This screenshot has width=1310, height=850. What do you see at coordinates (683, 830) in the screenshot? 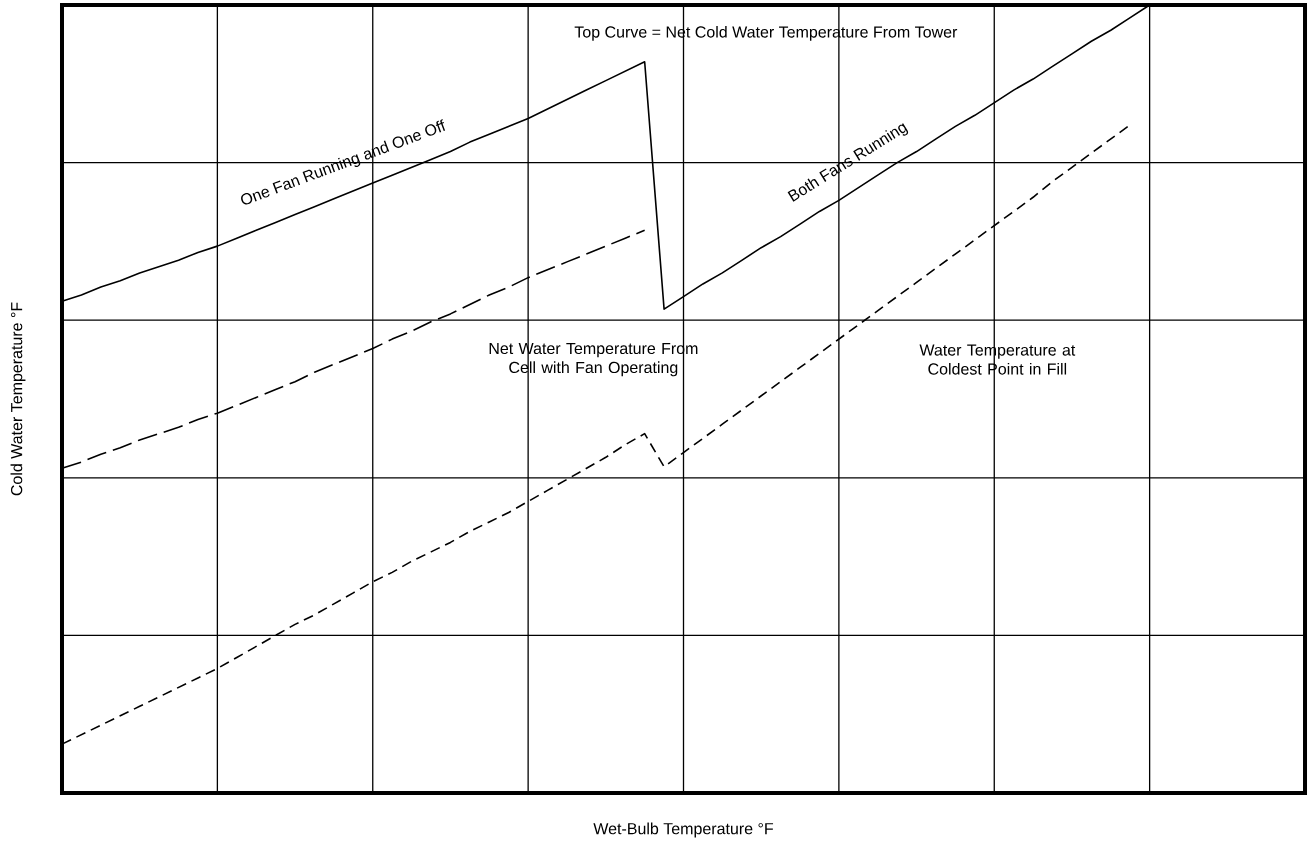
I see `x-axis-title: Wet-Bulb Temperature °F` at bounding box center [683, 830].